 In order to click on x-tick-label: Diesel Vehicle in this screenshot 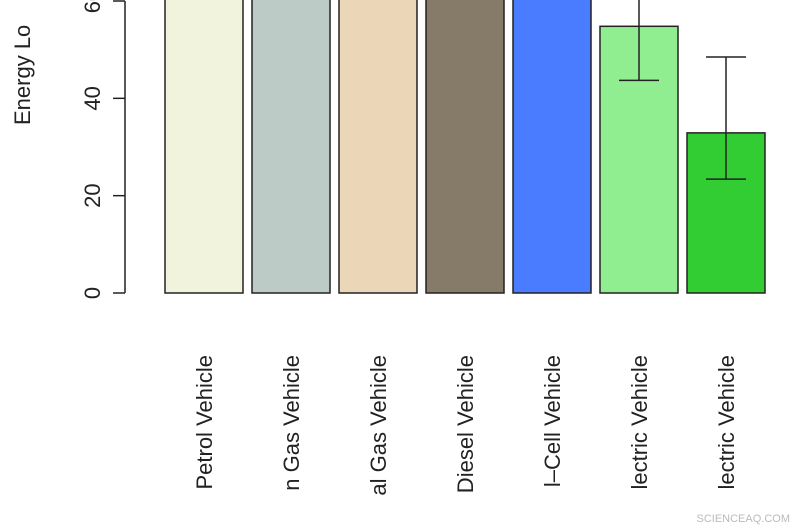, I will do `click(465, 424)`.